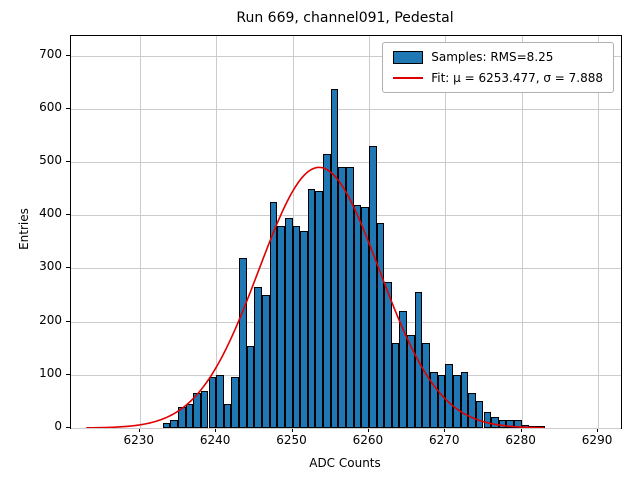 This screenshot has width=640, height=480. I want to click on legend-entry: Fit: μ = 6253.477, σ = 7.888, so click(498, 78).